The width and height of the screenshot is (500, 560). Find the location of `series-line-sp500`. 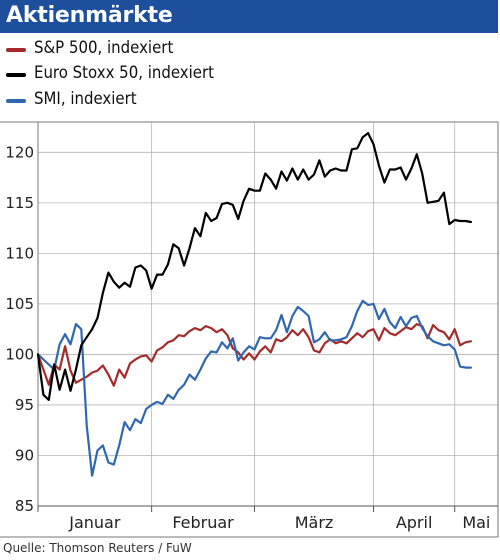

series-line-sp500 is located at coordinates (254, 355).